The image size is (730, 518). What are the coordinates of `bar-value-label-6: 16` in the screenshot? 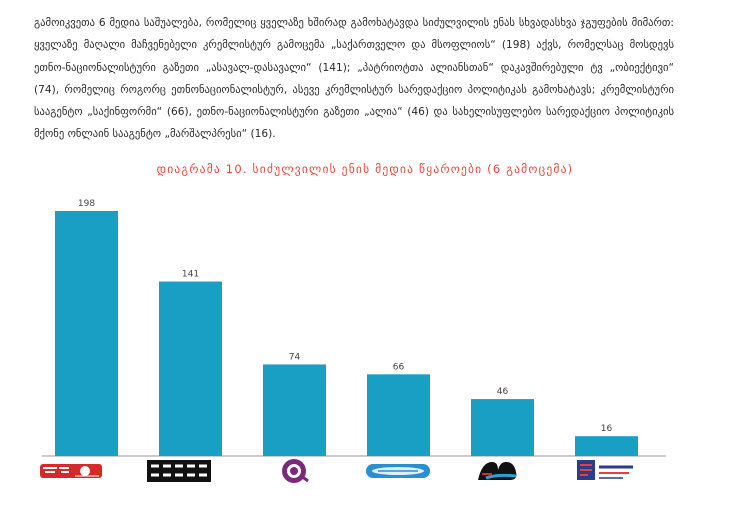 It's located at (607, 429).